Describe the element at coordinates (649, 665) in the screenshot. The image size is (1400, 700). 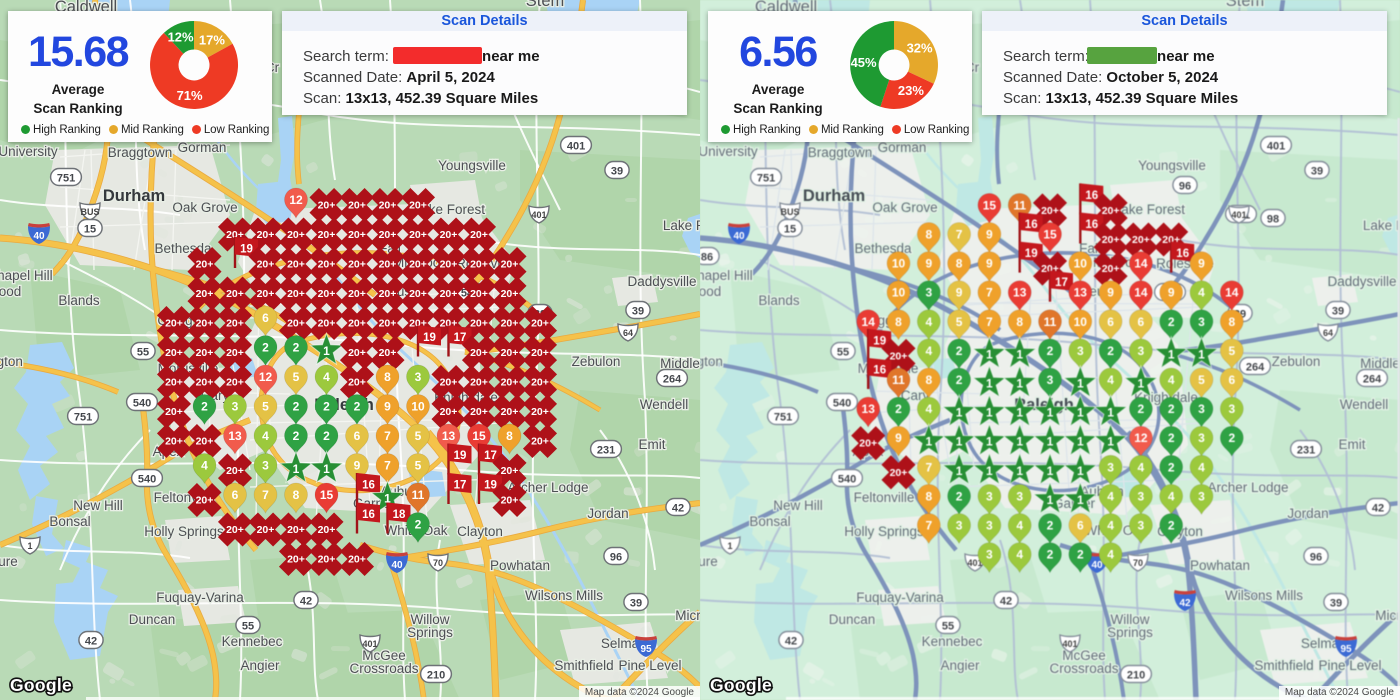
I see `svg-text: Pine Level` at that location.